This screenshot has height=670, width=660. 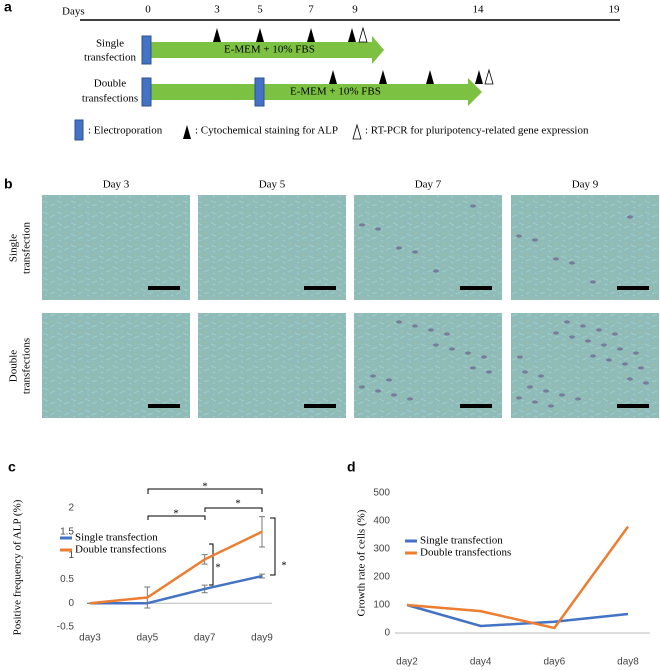 I want to click on y-tick-label: 200, so click(x=381, y=577).